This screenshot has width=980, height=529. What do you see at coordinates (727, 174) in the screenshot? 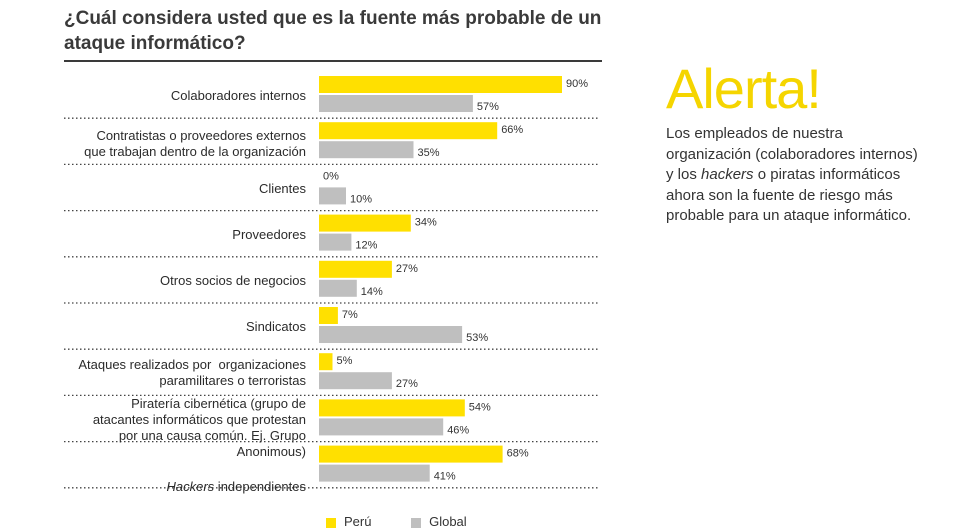
I see `alert-text-emphasis: hackers` at bounding box center [727, 174].